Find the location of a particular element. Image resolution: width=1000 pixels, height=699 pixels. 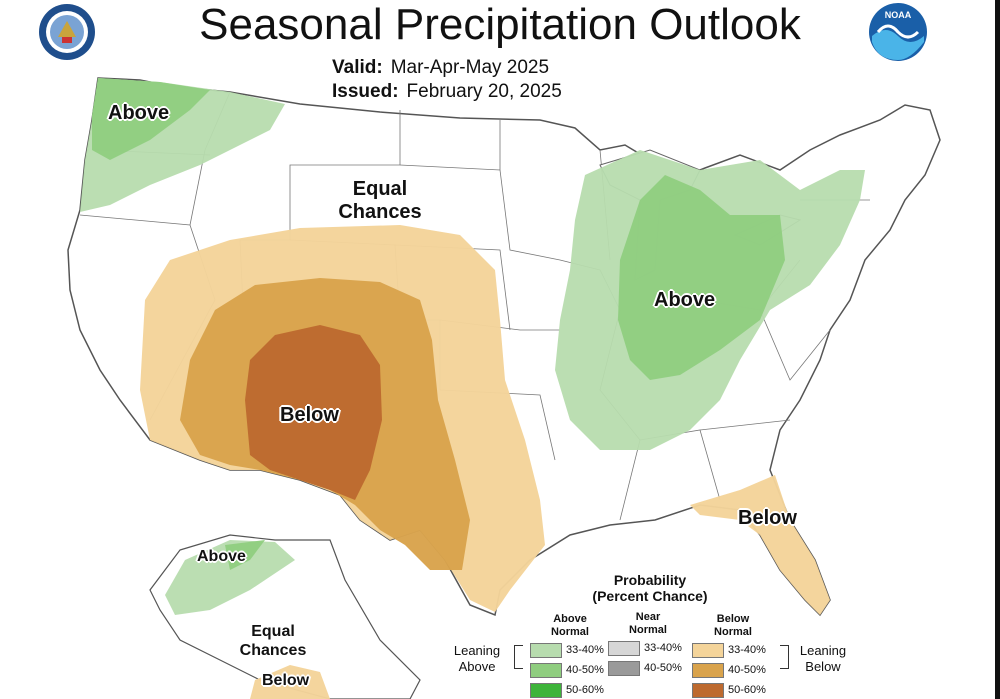

legend-above-header: Above Normal is located at coordinates (570, 625).